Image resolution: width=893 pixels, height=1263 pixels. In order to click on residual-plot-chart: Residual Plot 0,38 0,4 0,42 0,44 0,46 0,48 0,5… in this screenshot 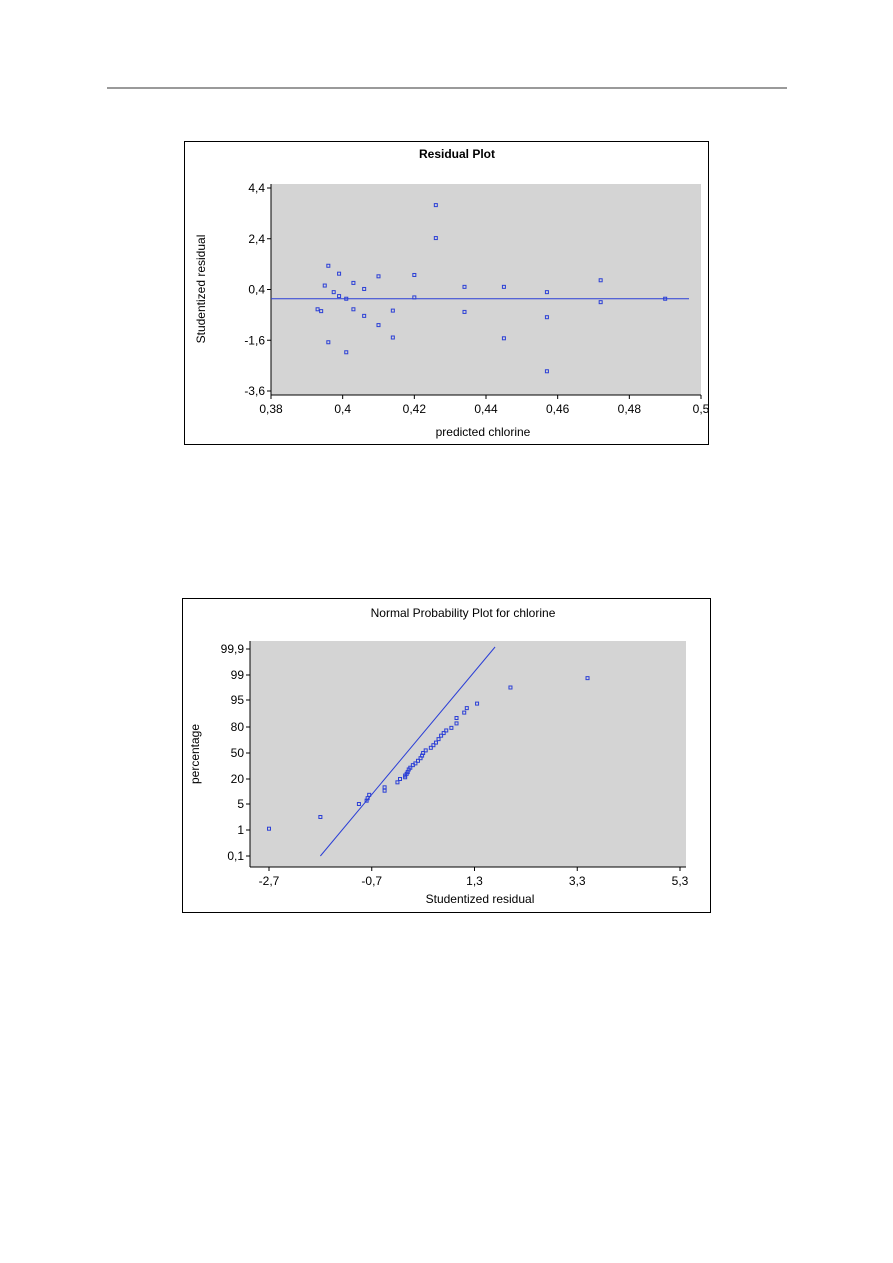, I will do `click(446, 293)`.